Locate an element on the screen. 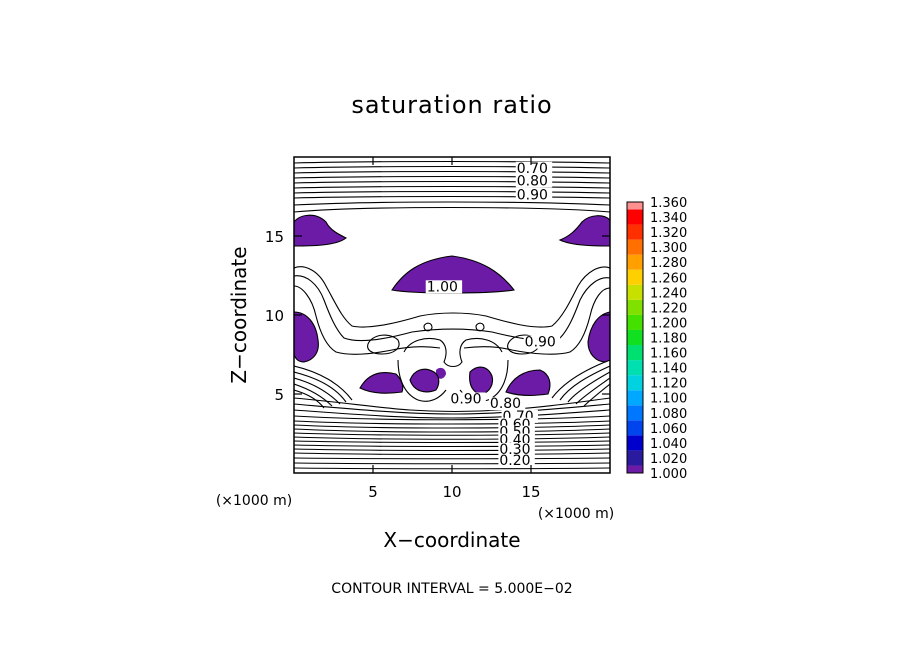  y-tick-label: 10 is located at coordinates (274, 316).